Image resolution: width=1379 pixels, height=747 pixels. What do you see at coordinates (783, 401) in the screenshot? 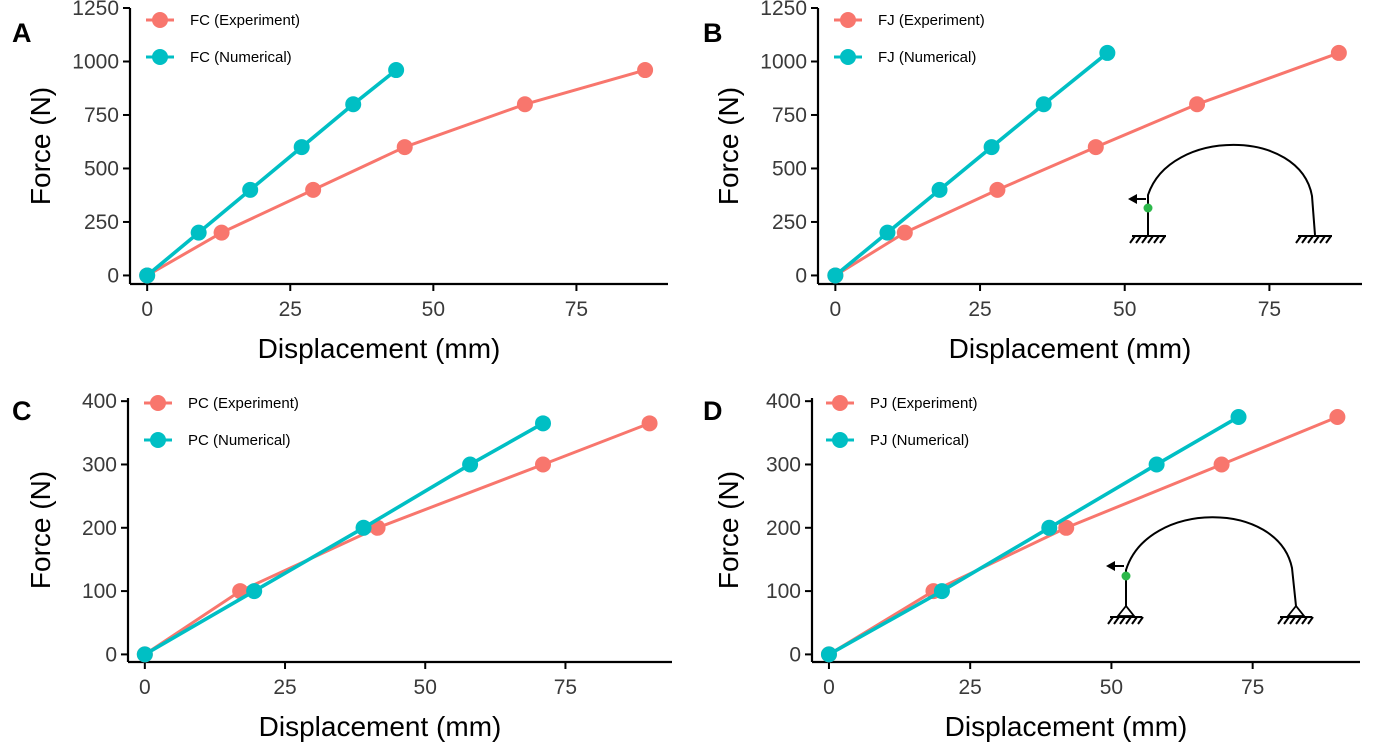
I see `y-tick-label: 400` at bounding box center [783, 401].